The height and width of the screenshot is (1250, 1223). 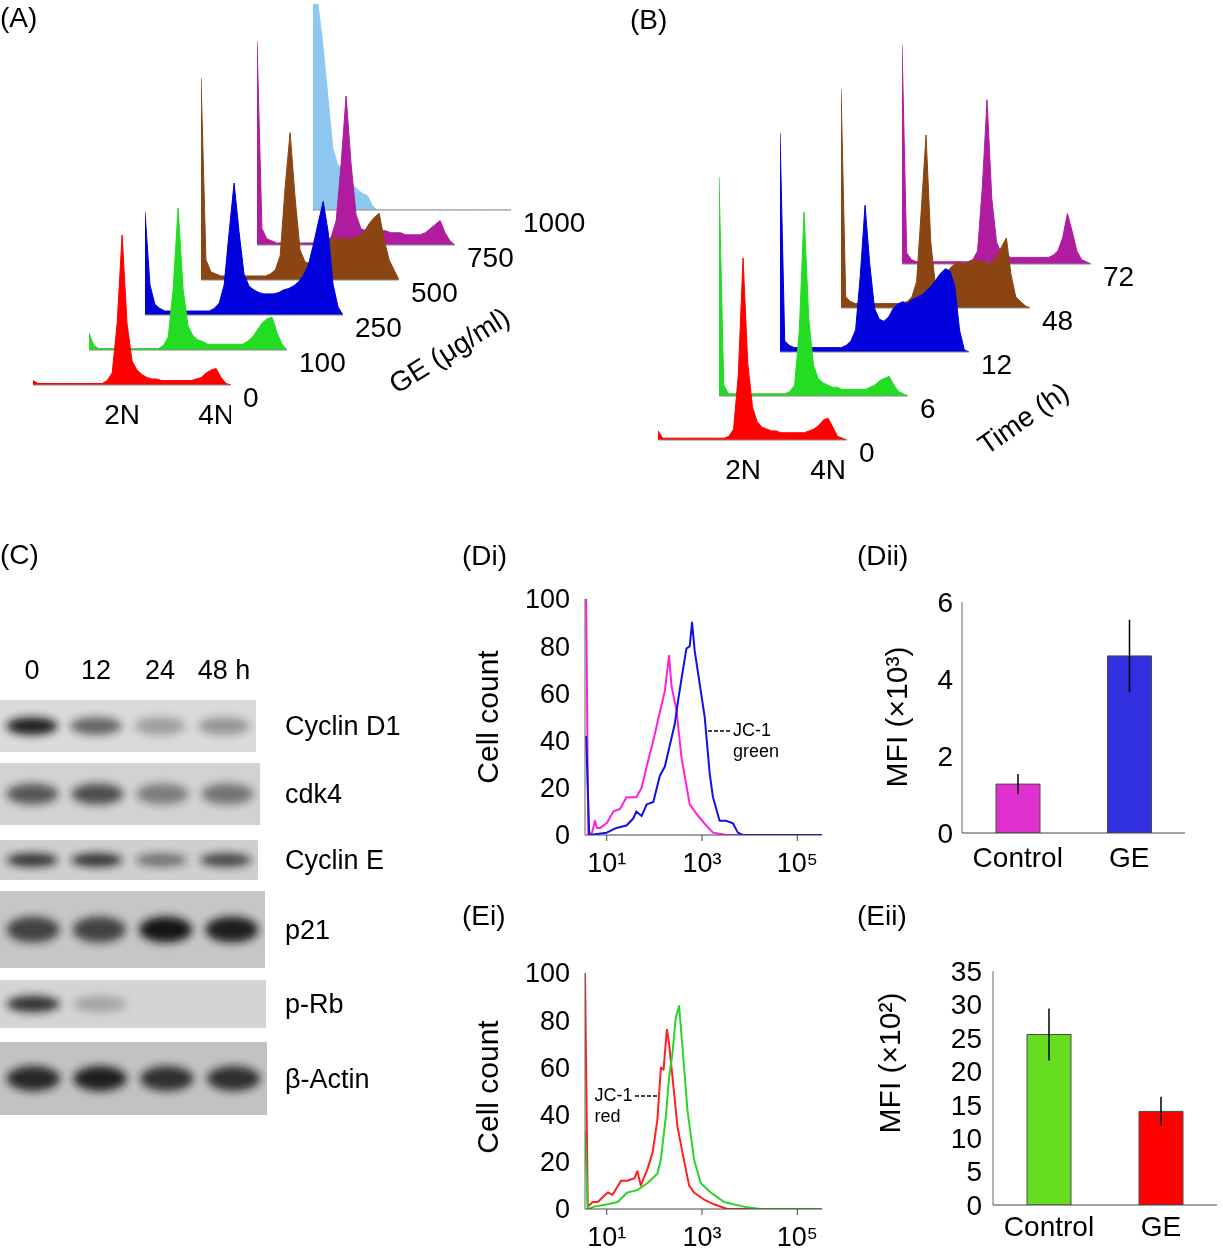 I want to click on y-tick-label: 30, so click(x=966, y=1005).